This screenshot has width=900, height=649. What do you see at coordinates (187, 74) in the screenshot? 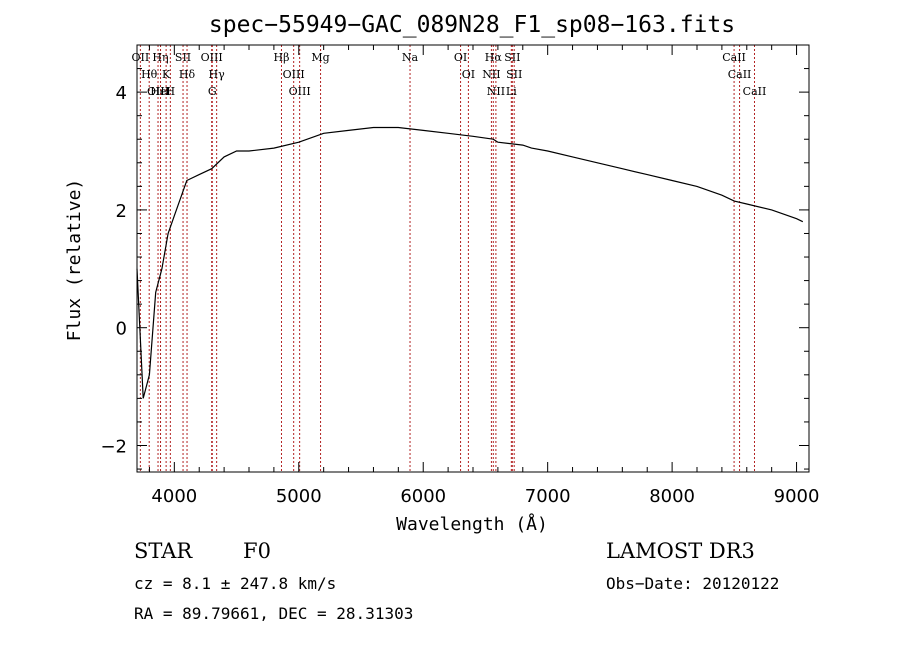
I see `spectral-line-label: Hδ` at bounding box center [187, 74].